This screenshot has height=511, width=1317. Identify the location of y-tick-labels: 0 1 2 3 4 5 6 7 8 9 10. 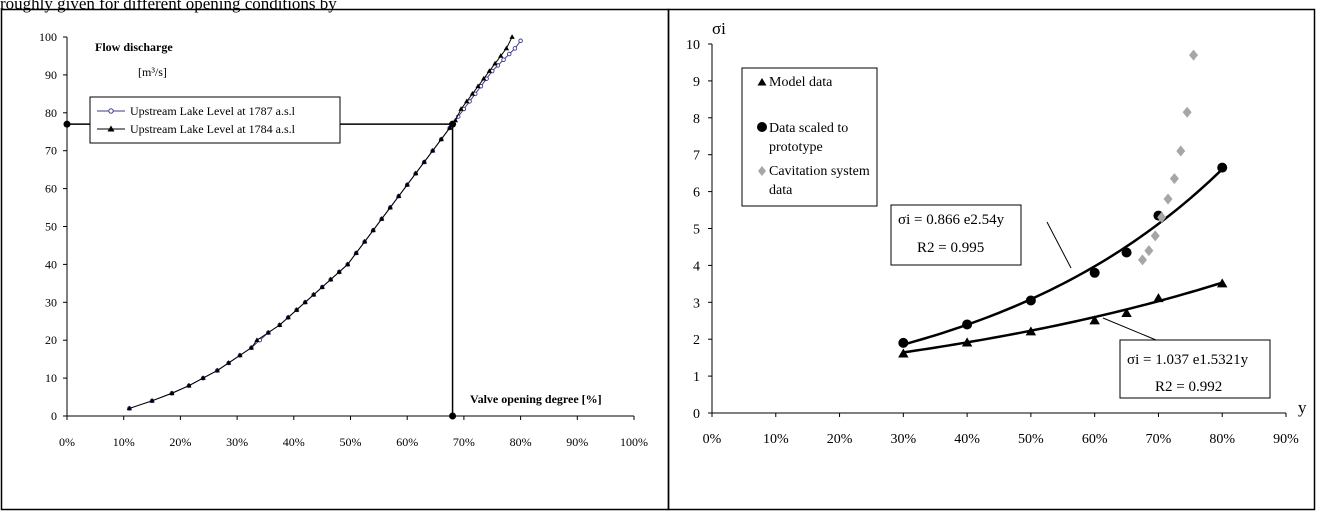
(693, 230).